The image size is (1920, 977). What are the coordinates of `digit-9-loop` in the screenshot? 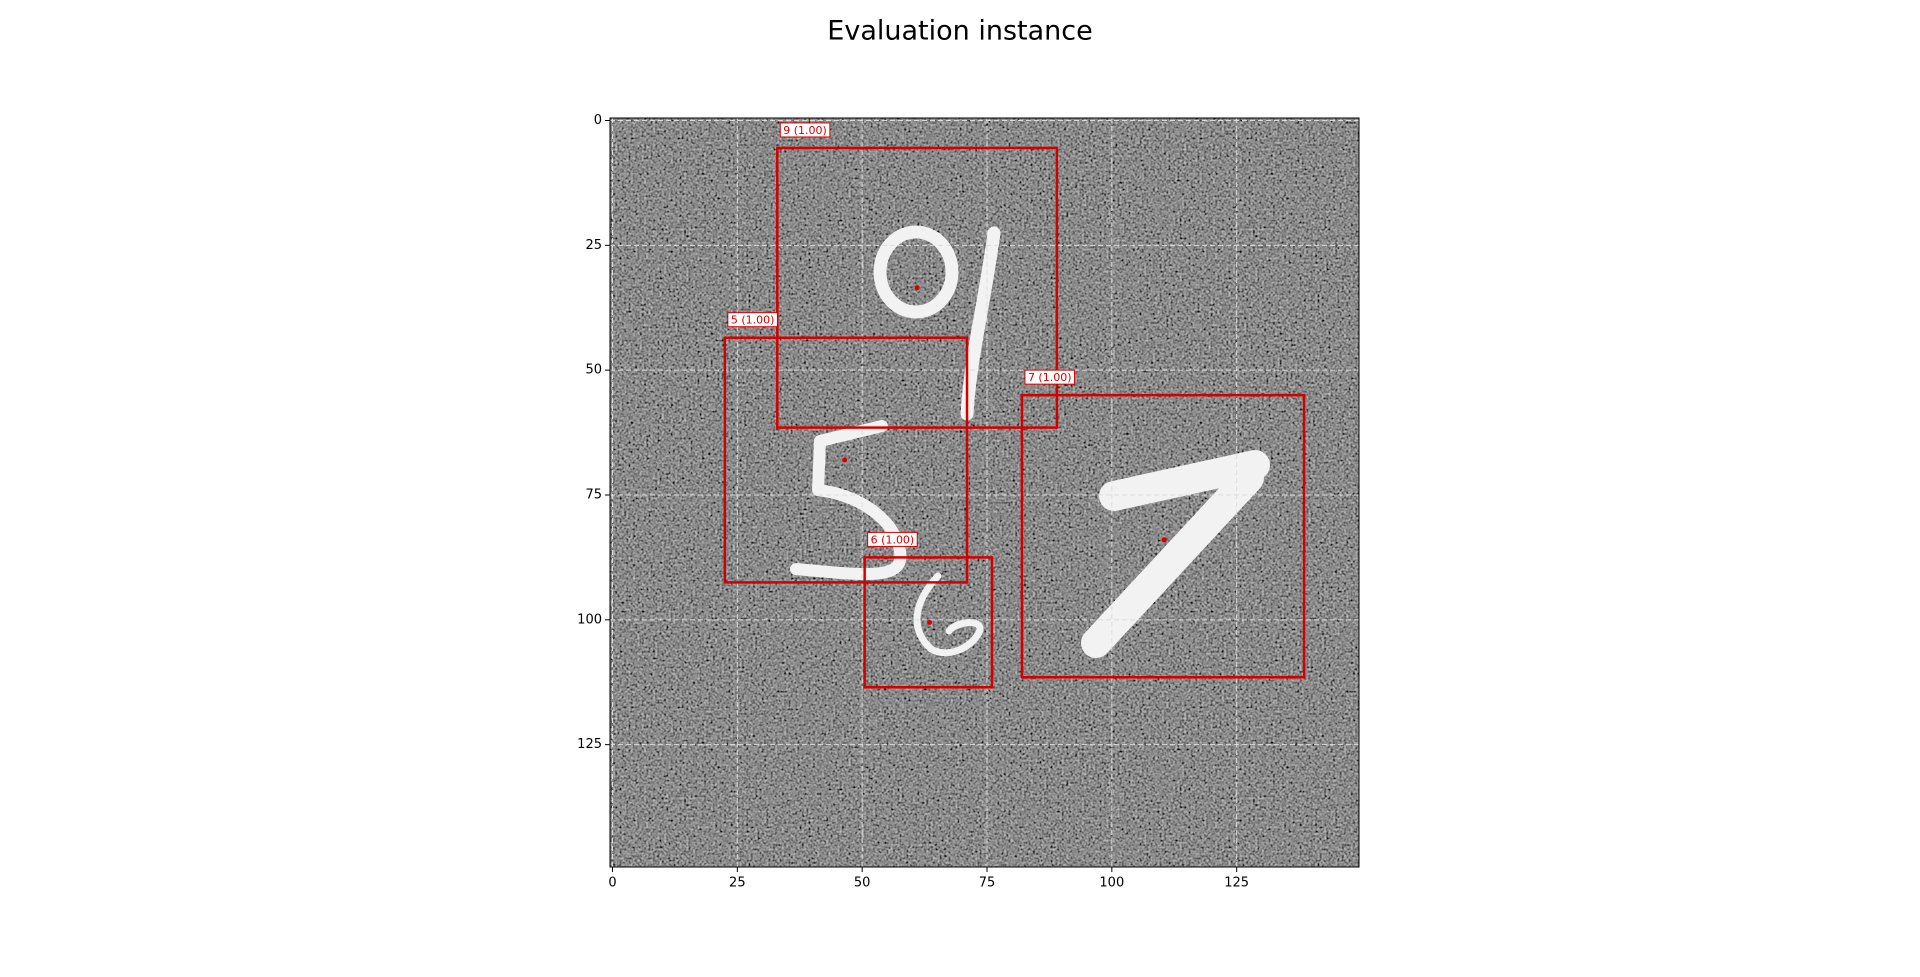 It's located at (916, 272).